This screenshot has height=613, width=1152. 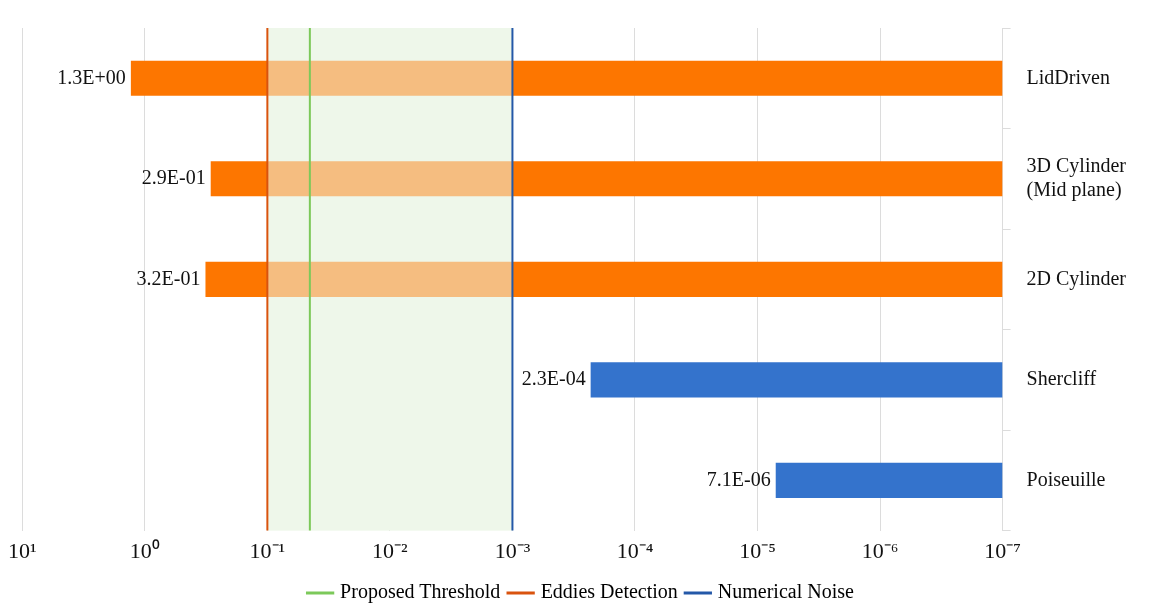 What do you see at coordinates (173, 177) in the screenshot?
I see `data-label: 2.9E-01` at bounding box center [173, 177].